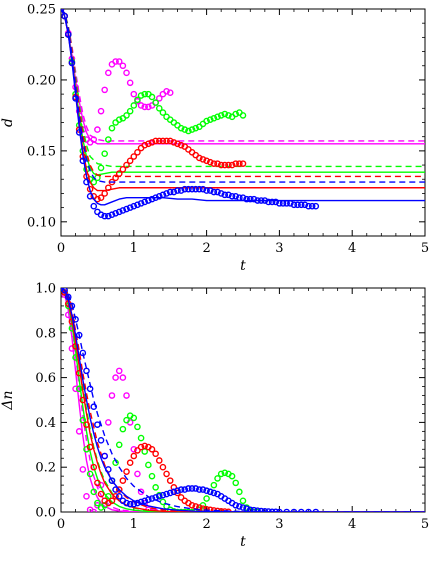 The image size is (436, 562). I want to click on y-tick-label: 0.15, so click(41, 151).